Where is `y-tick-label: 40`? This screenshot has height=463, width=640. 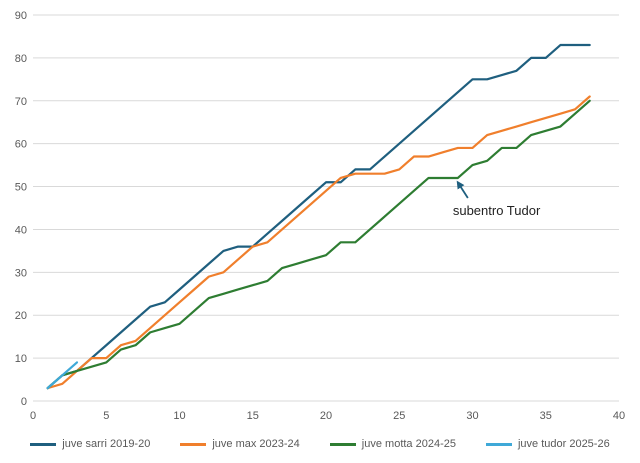 y-tick-label: 40 is located at coordinates (21, 230).